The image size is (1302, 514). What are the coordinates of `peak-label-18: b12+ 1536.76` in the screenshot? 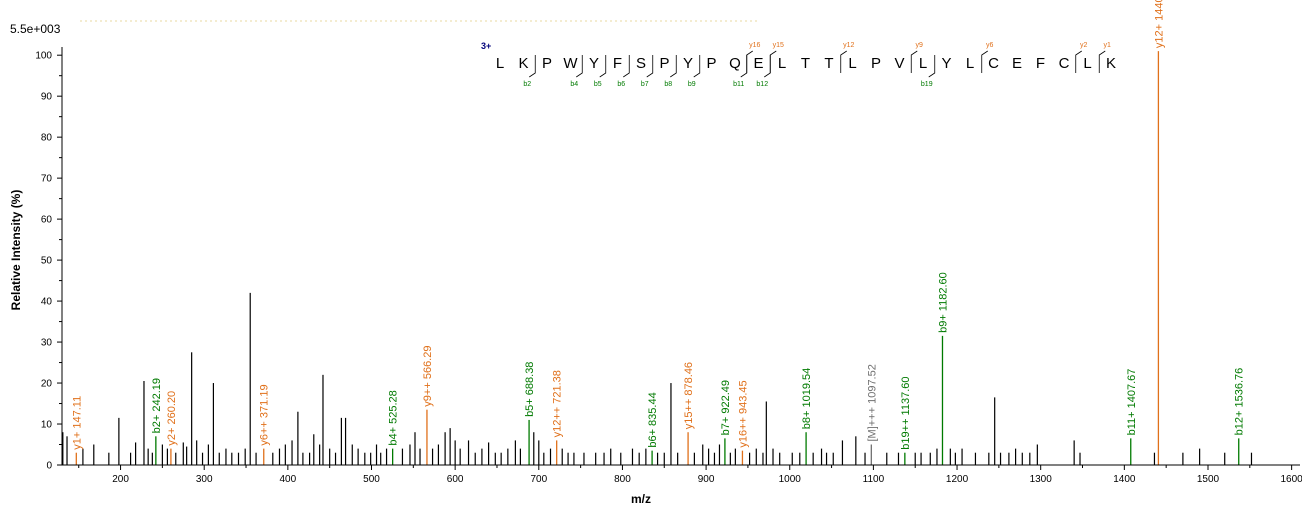 It's located at (1240, 402).